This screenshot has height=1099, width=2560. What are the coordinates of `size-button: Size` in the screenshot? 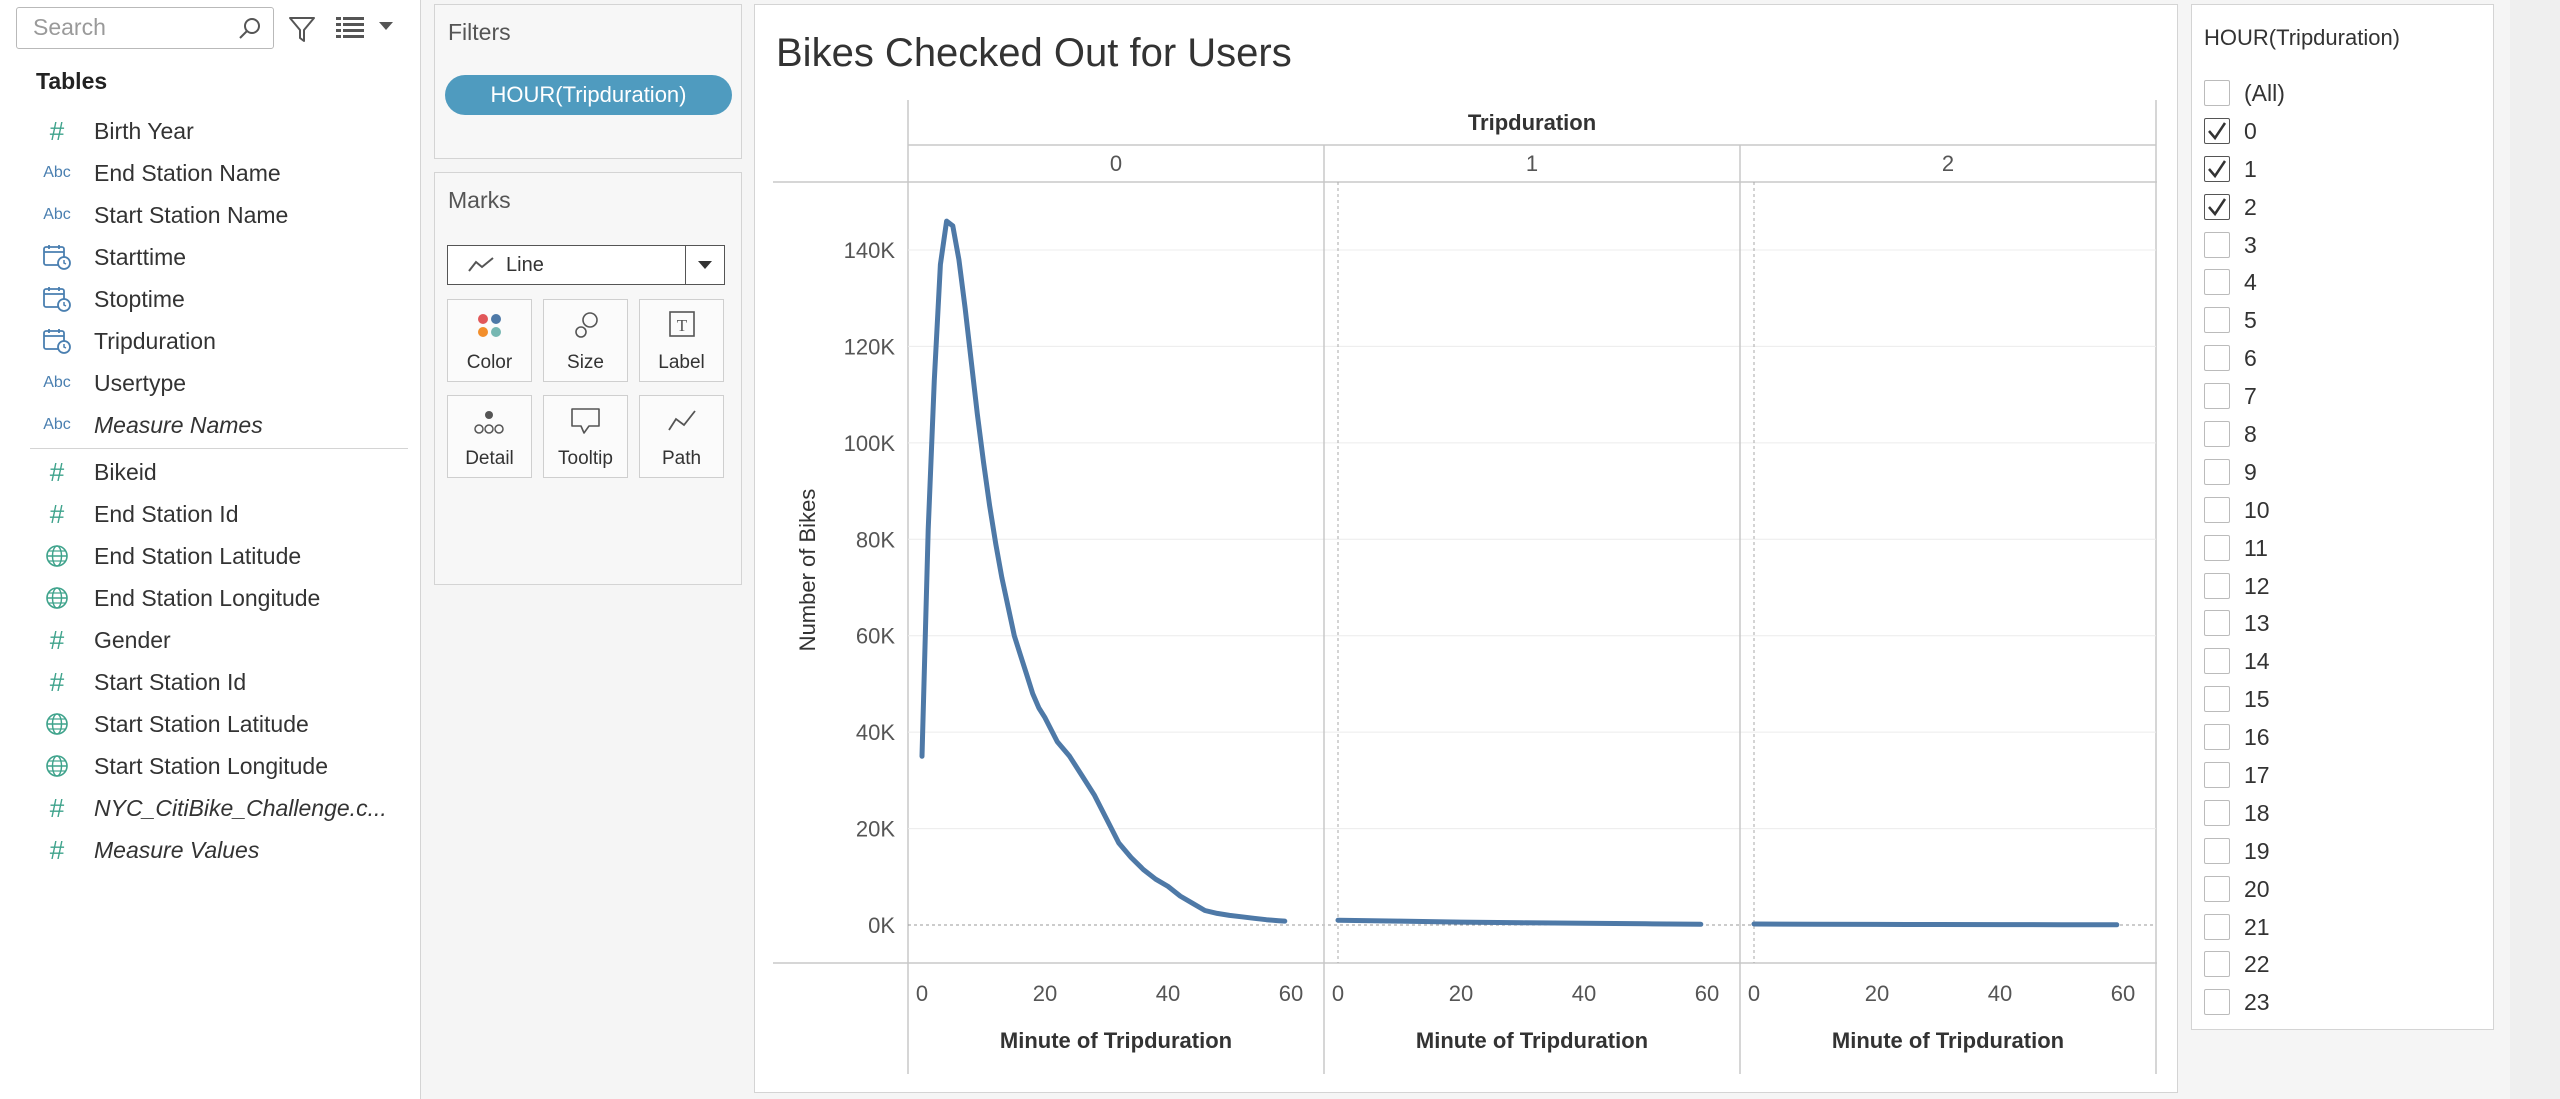 It's located at (585, 340).